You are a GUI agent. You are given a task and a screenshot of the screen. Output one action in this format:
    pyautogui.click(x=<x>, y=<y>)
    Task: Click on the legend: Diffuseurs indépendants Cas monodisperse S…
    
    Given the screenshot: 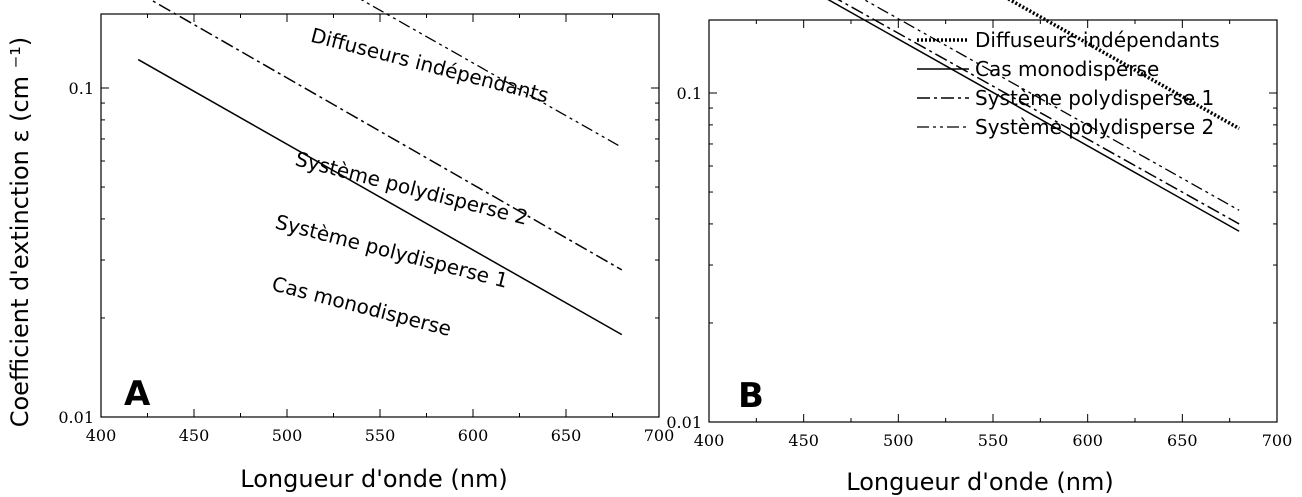 What is the action you would take?
    pyautogui.click(x=1068, y=83)
    